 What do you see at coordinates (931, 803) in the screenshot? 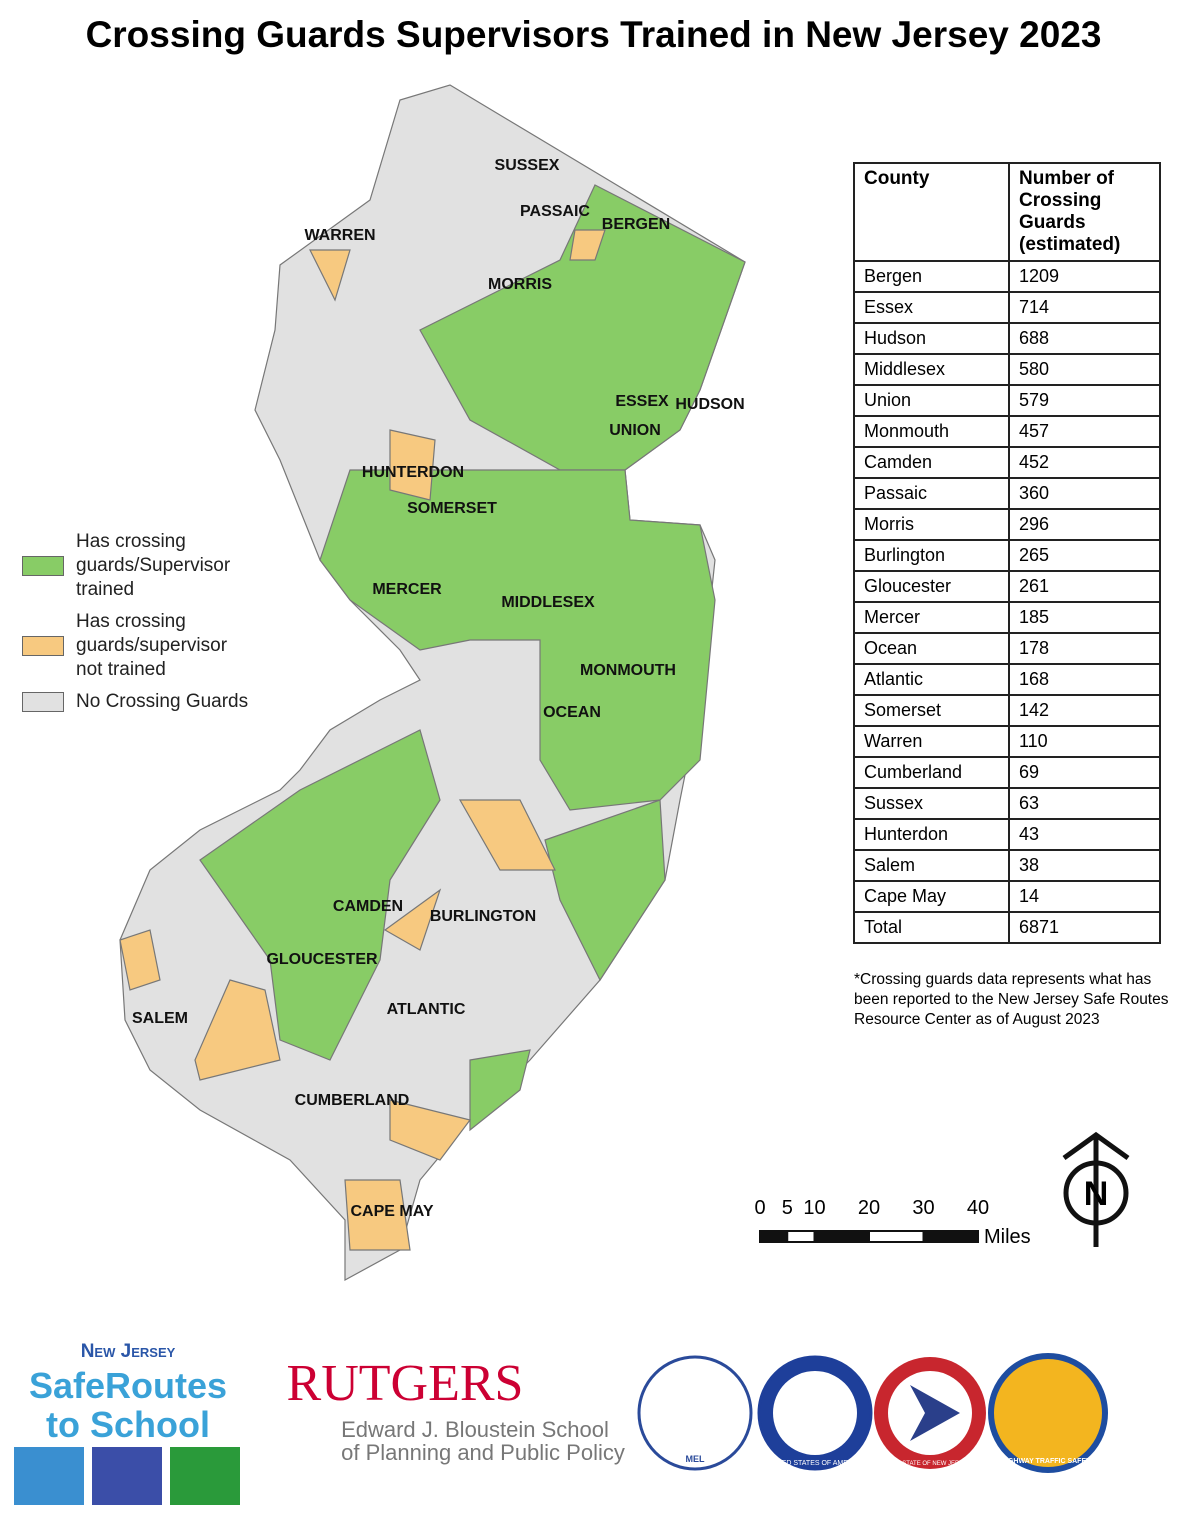
I see `table-cell: Sussex` at bounding box center [931, 803].